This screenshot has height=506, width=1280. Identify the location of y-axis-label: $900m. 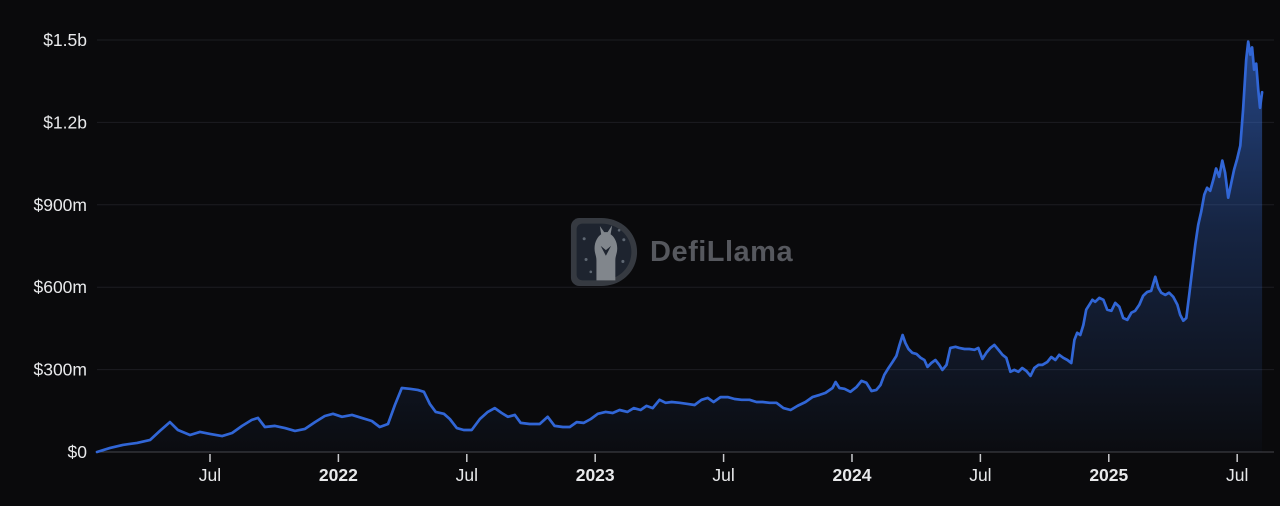
(60, 205).